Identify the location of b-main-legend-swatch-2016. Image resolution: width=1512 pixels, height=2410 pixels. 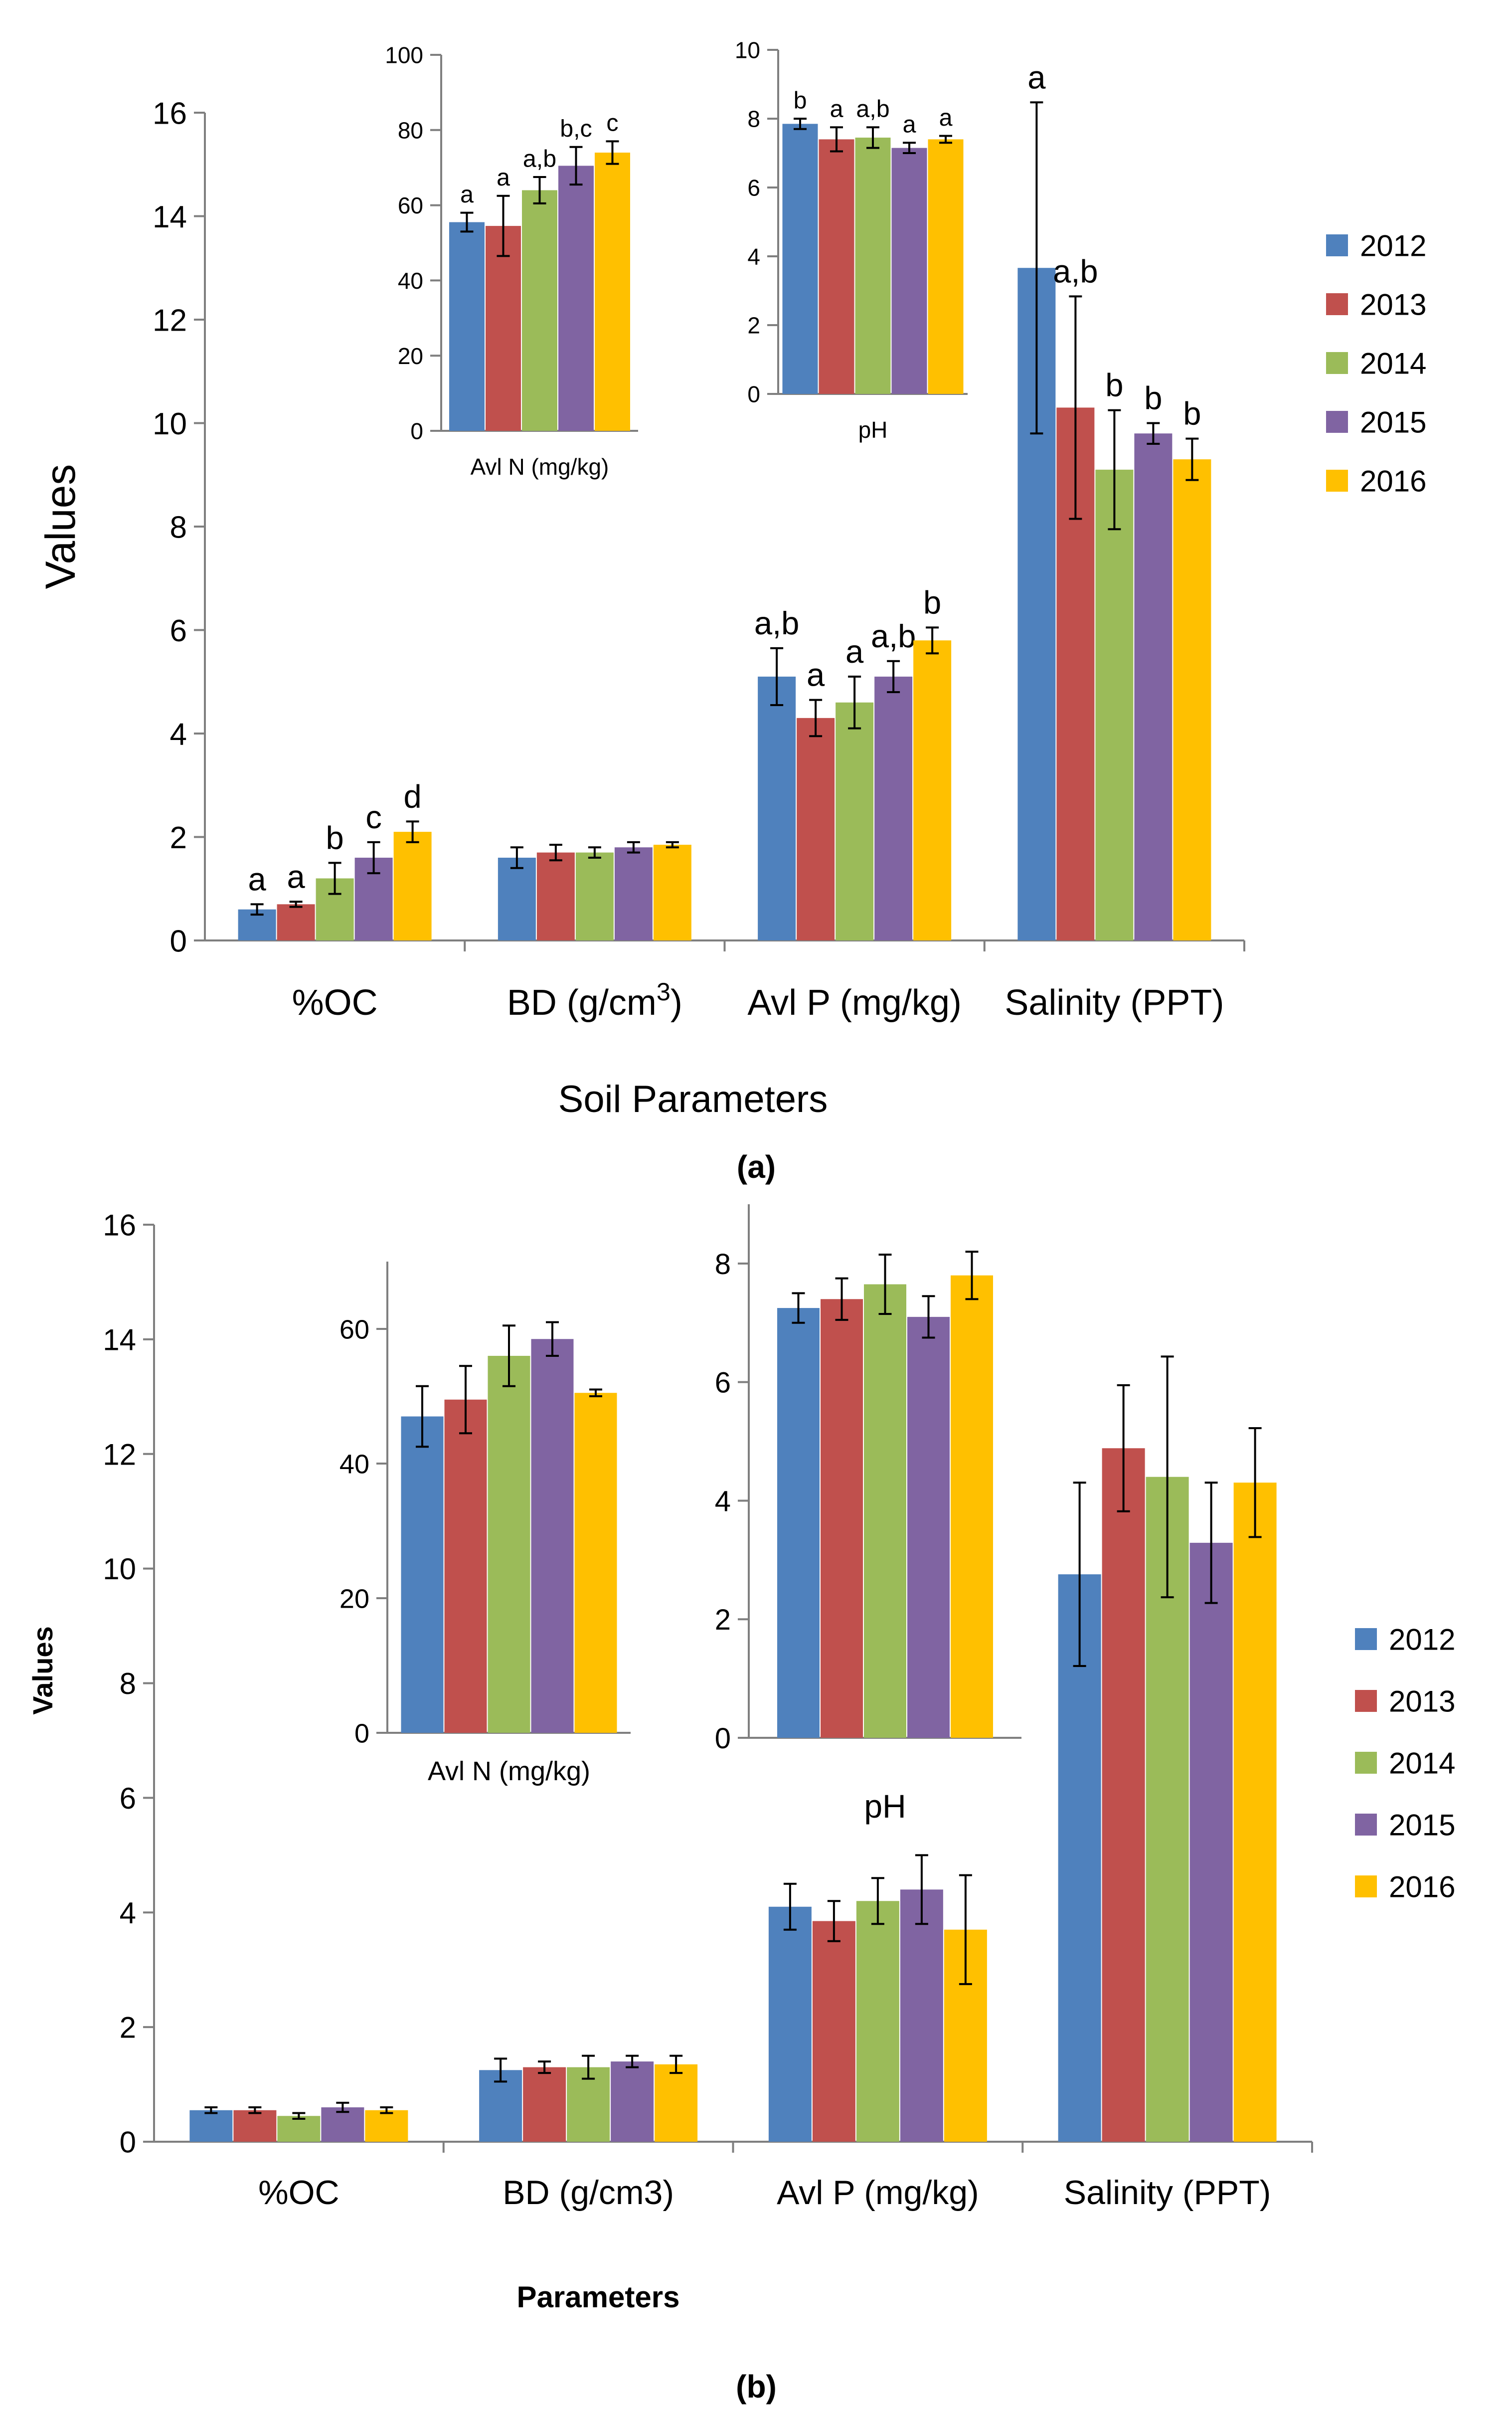
(1366, 1886).